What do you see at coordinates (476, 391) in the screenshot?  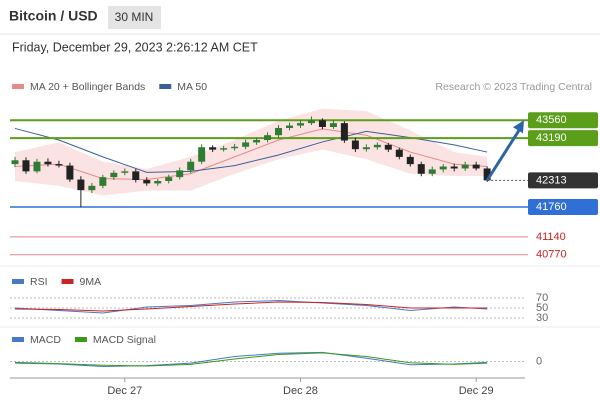 I see `x-tick-label: Dec 29` at bounding box center [476, 391].